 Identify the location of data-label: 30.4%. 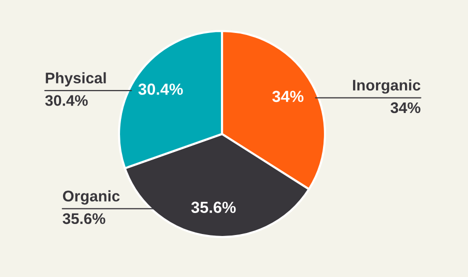
(66, 100).